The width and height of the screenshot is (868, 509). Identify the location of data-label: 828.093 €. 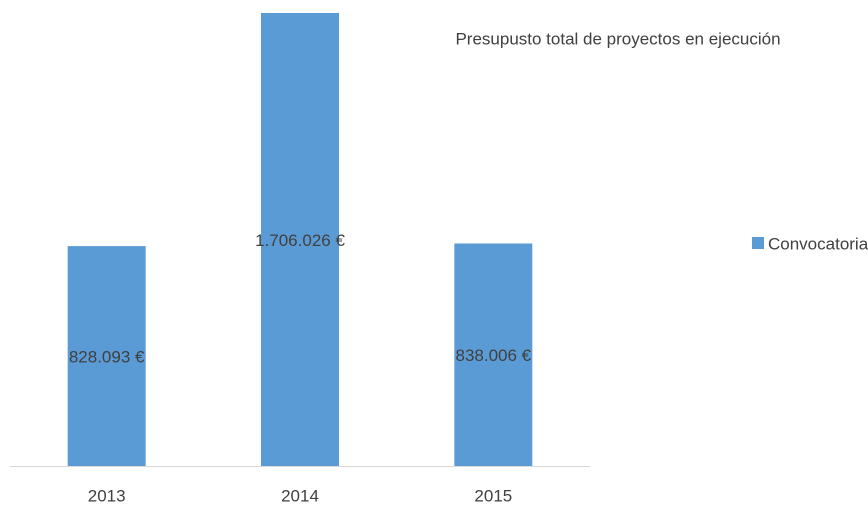
(107, 357).